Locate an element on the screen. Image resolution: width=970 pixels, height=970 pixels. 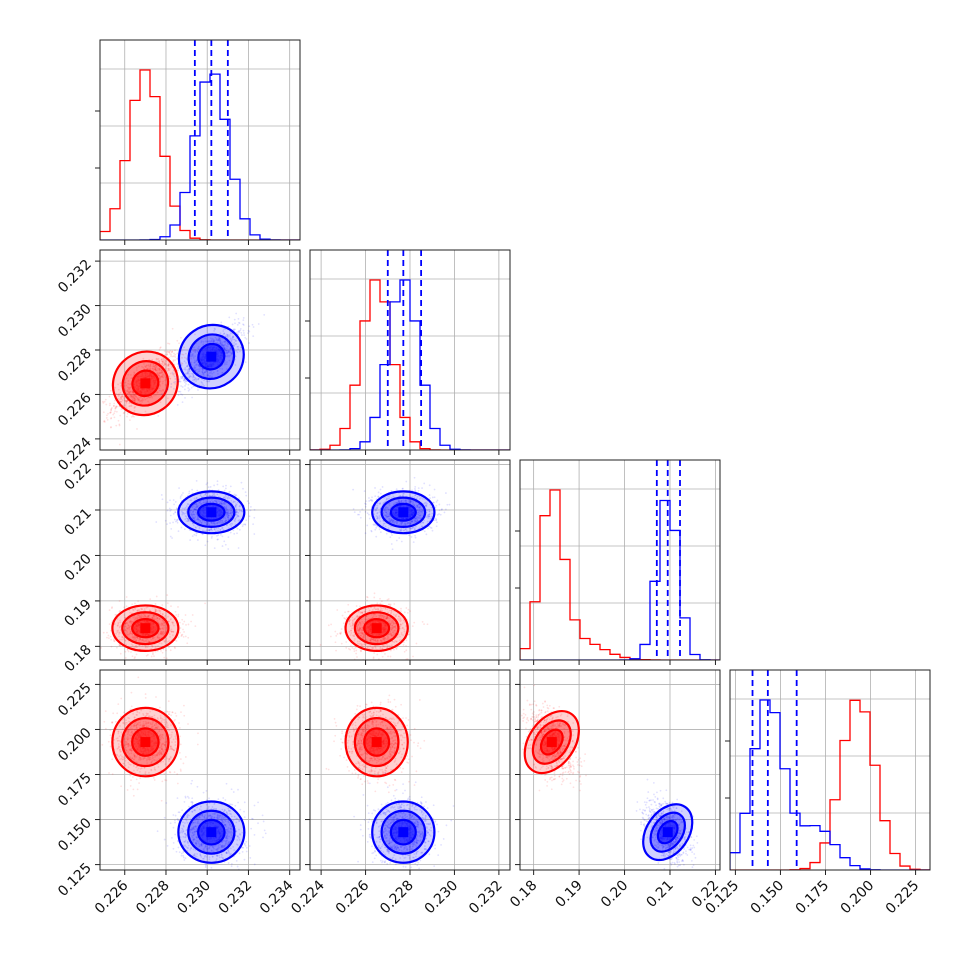
panel-3-1: 0.224 0.226 0.228 0.230 0.232 is located at coordinates (399, 793).